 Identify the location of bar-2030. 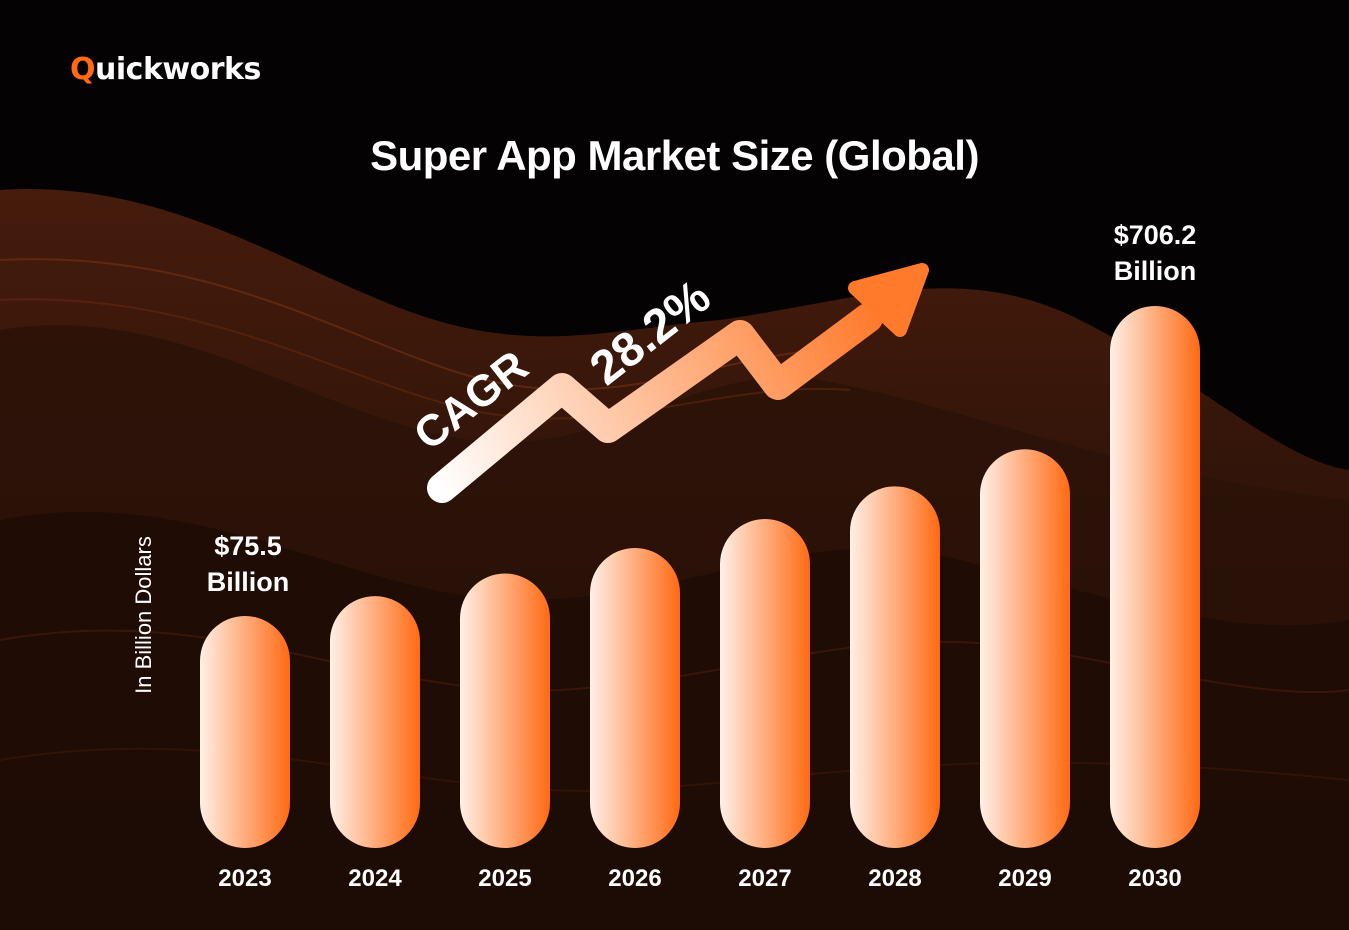
(1155, 577).